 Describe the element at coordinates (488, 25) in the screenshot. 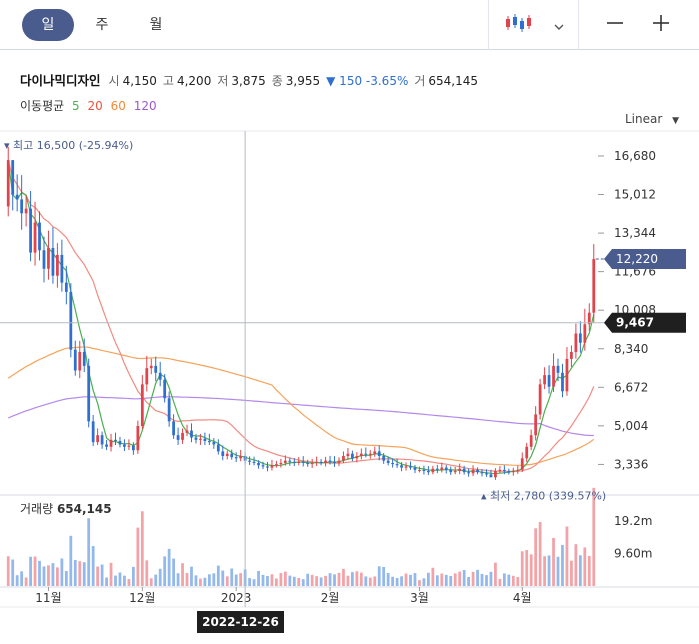

I see `toolbar-divider` at that location.